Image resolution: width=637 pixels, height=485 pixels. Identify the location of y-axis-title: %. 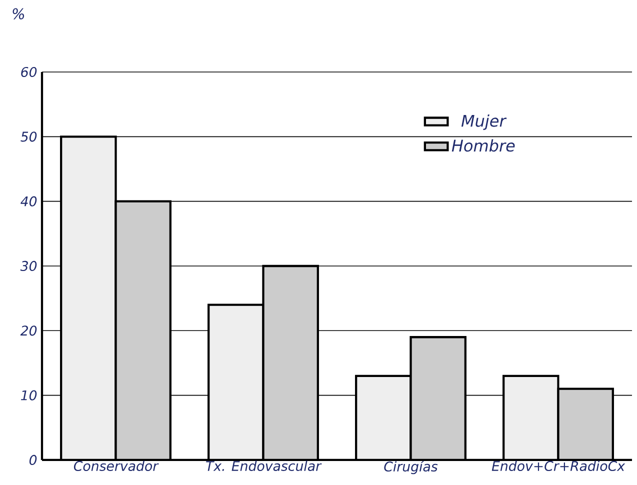
(18, 14).